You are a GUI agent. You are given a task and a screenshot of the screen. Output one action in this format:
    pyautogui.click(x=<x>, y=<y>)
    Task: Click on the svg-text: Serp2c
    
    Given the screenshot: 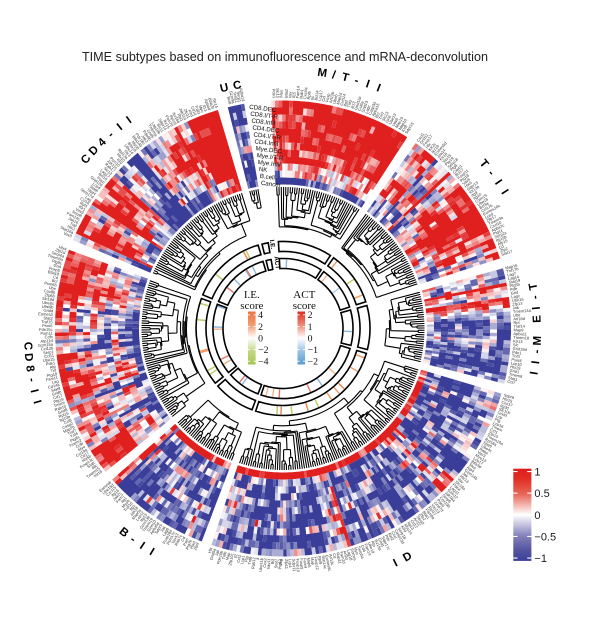 What is the action you would take?
    pyautogui.click(x=501, y=235)
    